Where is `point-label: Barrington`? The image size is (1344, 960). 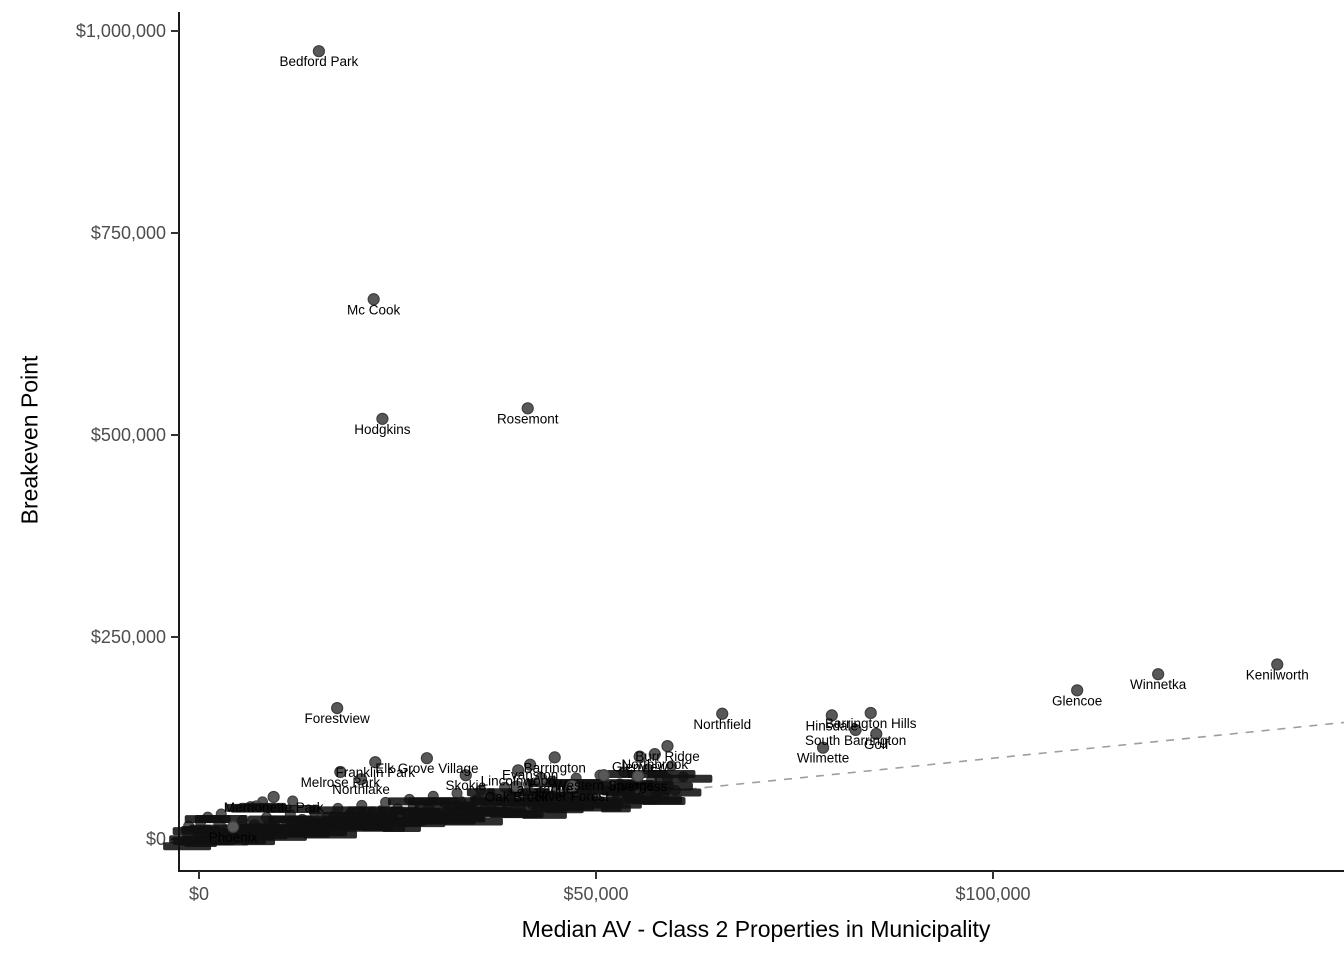
point-label: Barrington is located at coordinates (555, 767).